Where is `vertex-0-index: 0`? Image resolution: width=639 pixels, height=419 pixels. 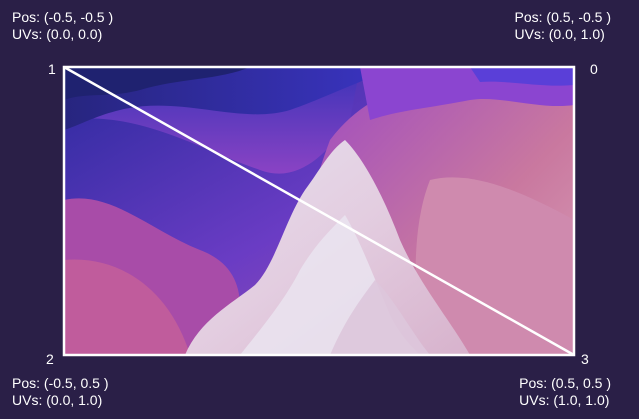
vertex-0-index: 0 is located at coordinates (594, 69).